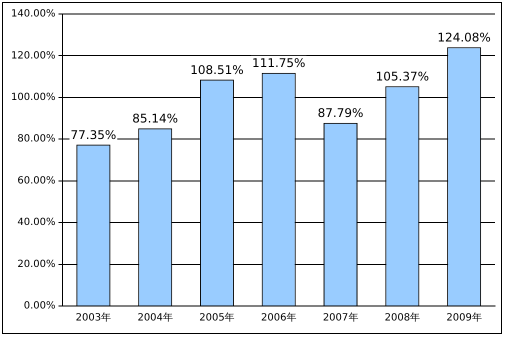  What do you see at coordinates (94, 318) in the screenshot?
I see `x-tick-label: 2003年` at bounding box center [94, 318].